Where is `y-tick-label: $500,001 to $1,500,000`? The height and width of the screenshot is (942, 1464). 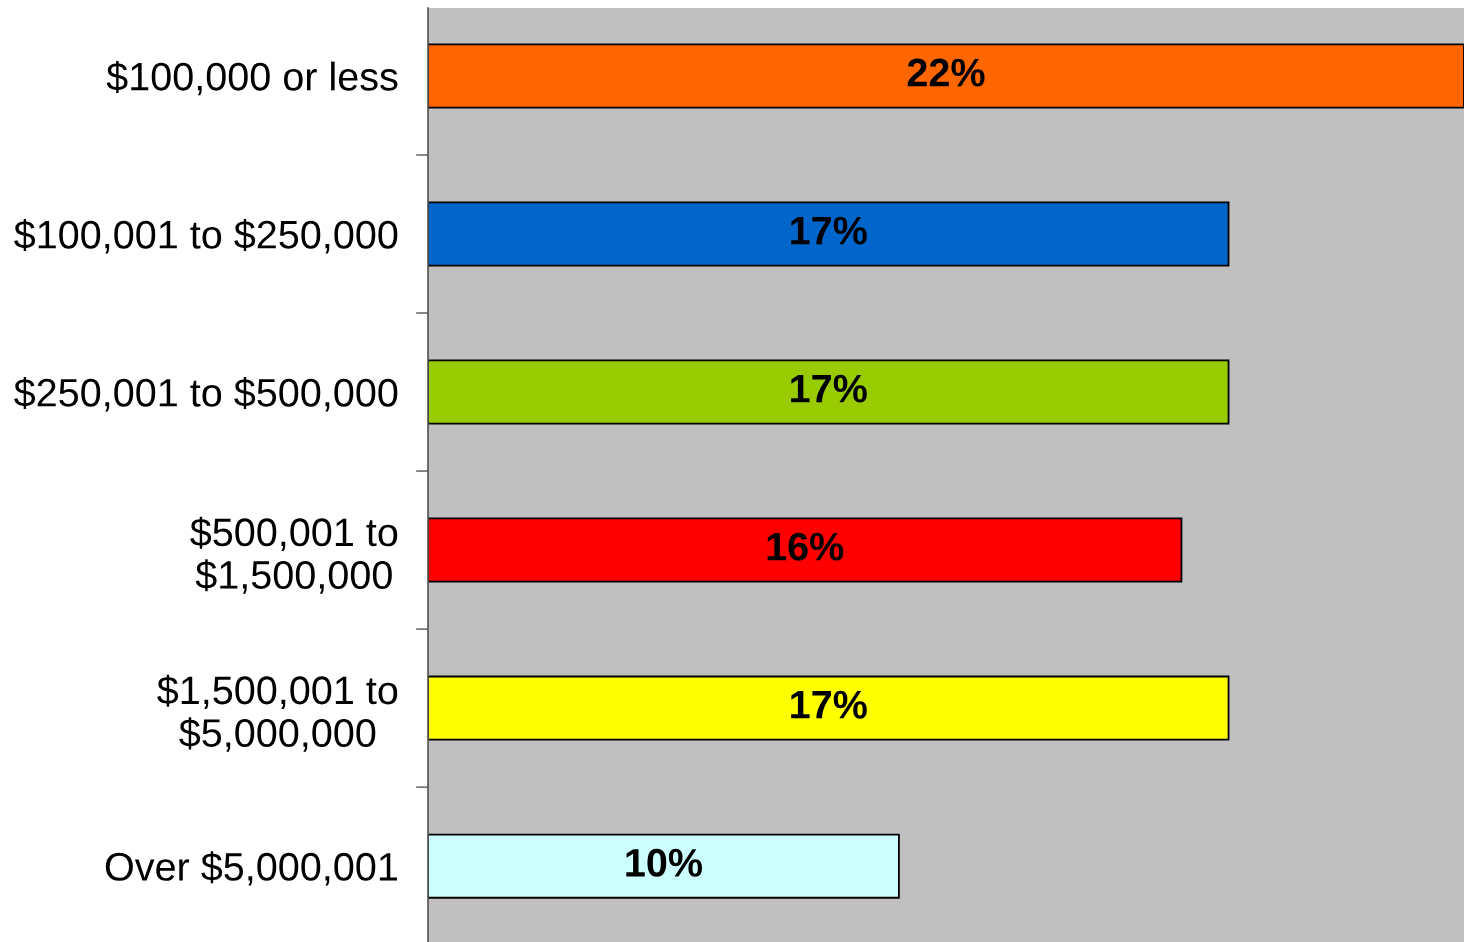
y-tick-label: $500,001 to $1,500,000 is located at coordinates (294, 555).